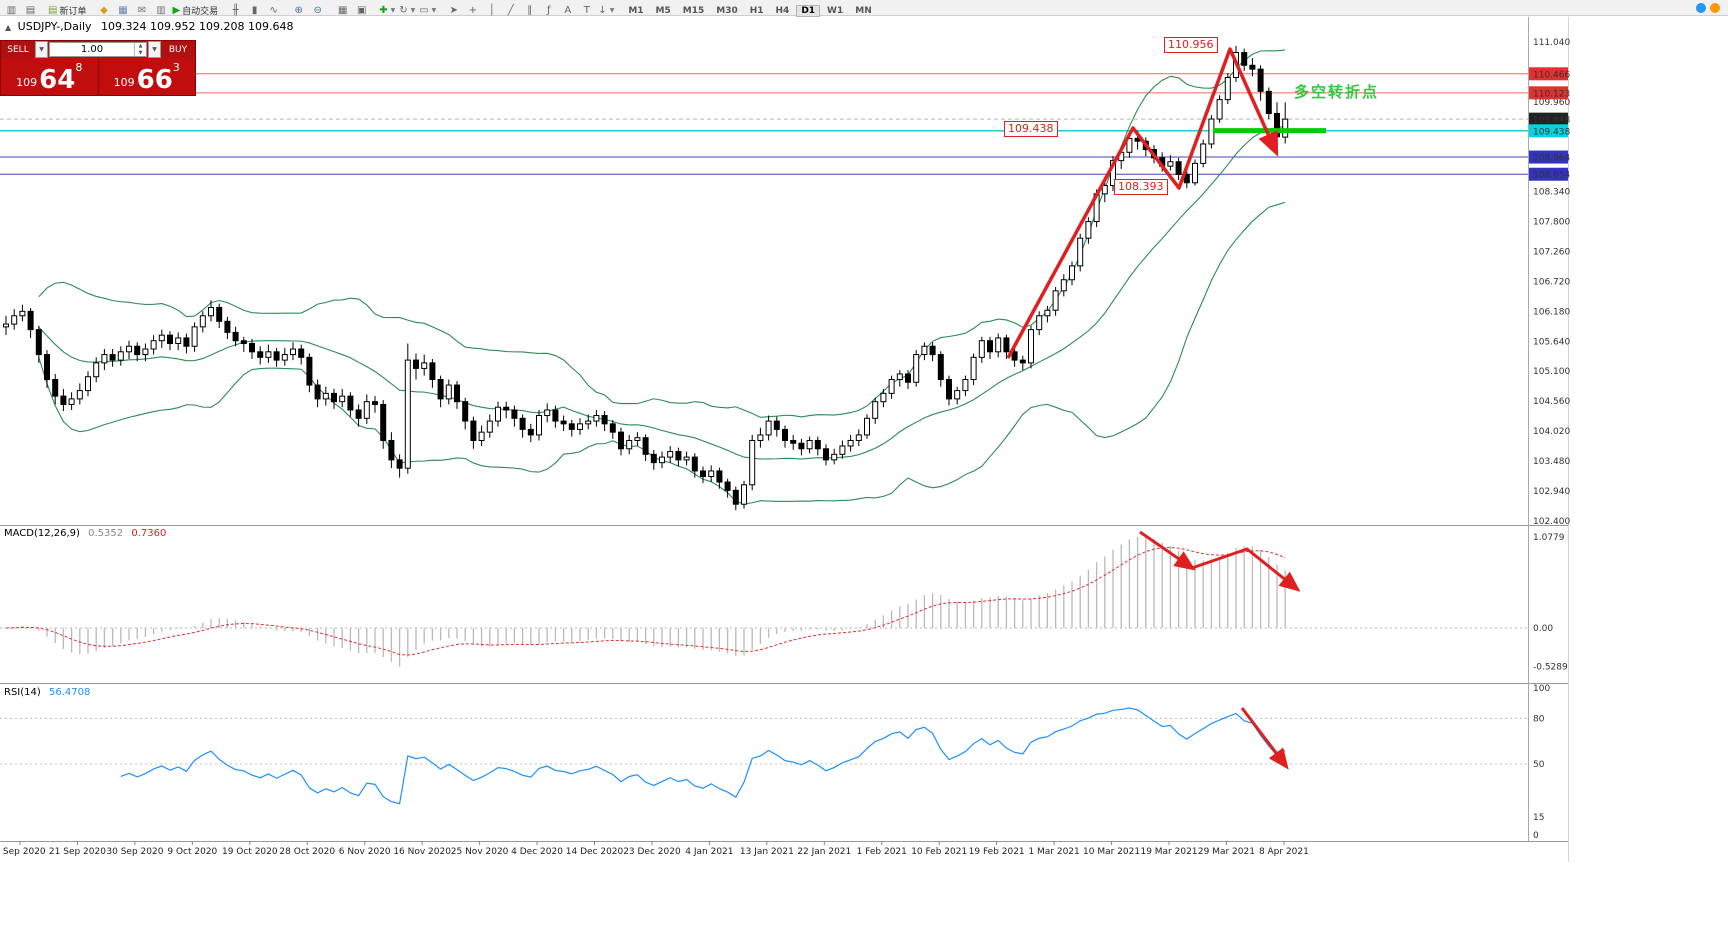 The height and width of the screenshot is (944, 1728). I want to click on metatrader-icon, so click(1701, 7).